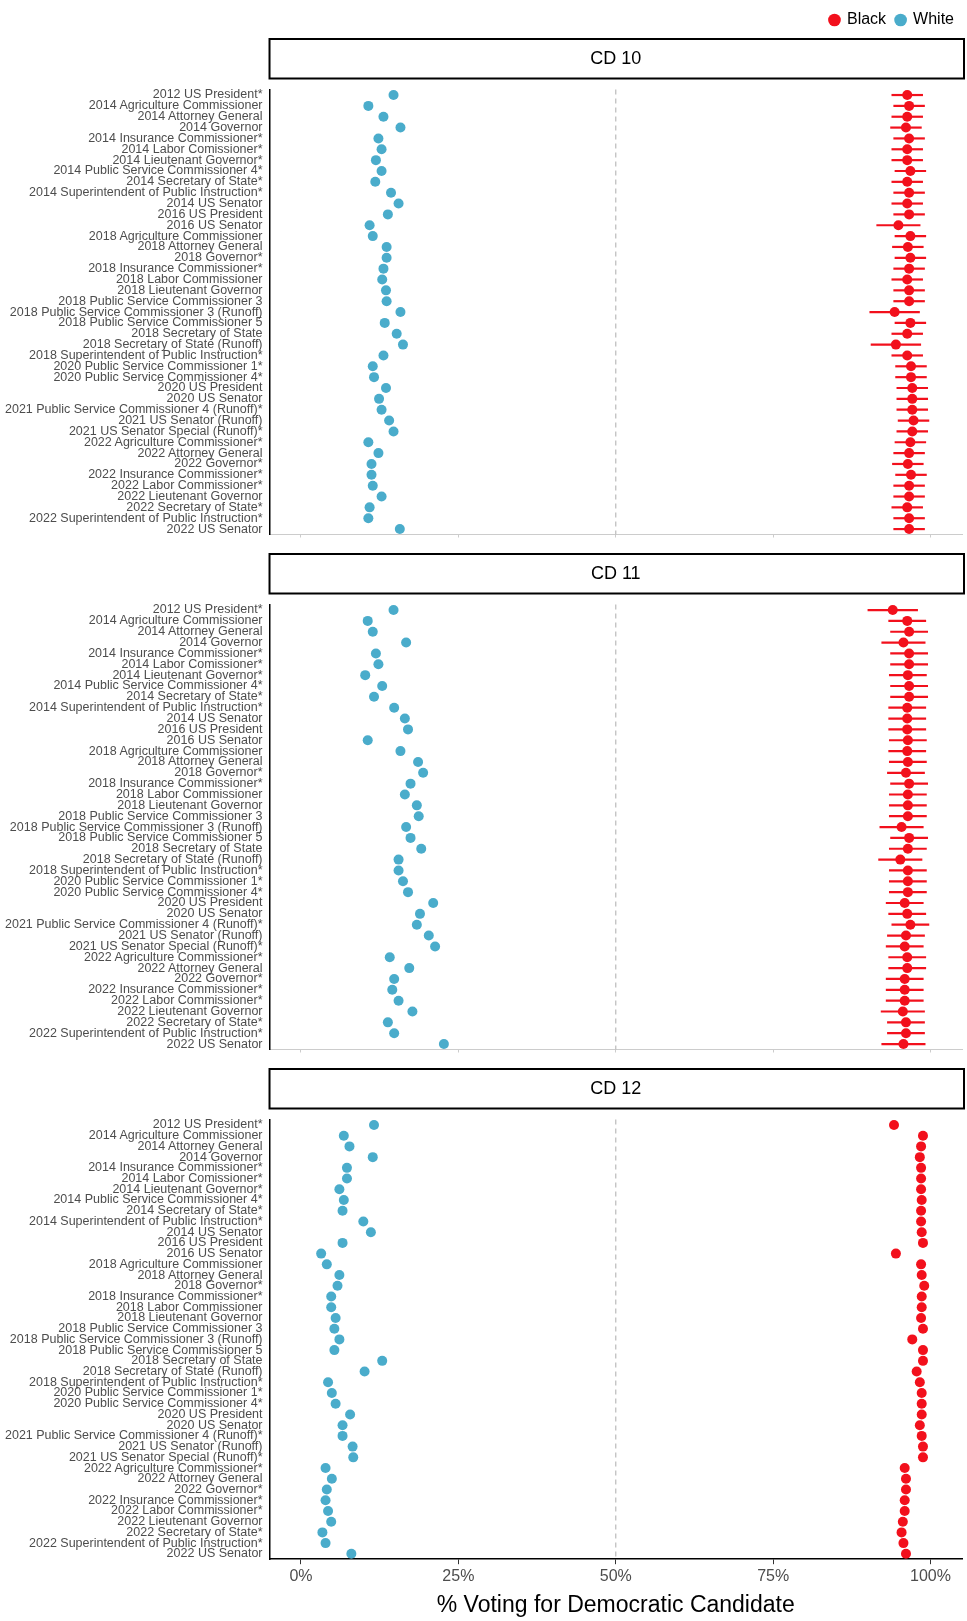 The height and width of the screenshot is (1621, 967). I want to click on y-tick-label: 2018 Insurance Commissioner*, so click(175, 1295).